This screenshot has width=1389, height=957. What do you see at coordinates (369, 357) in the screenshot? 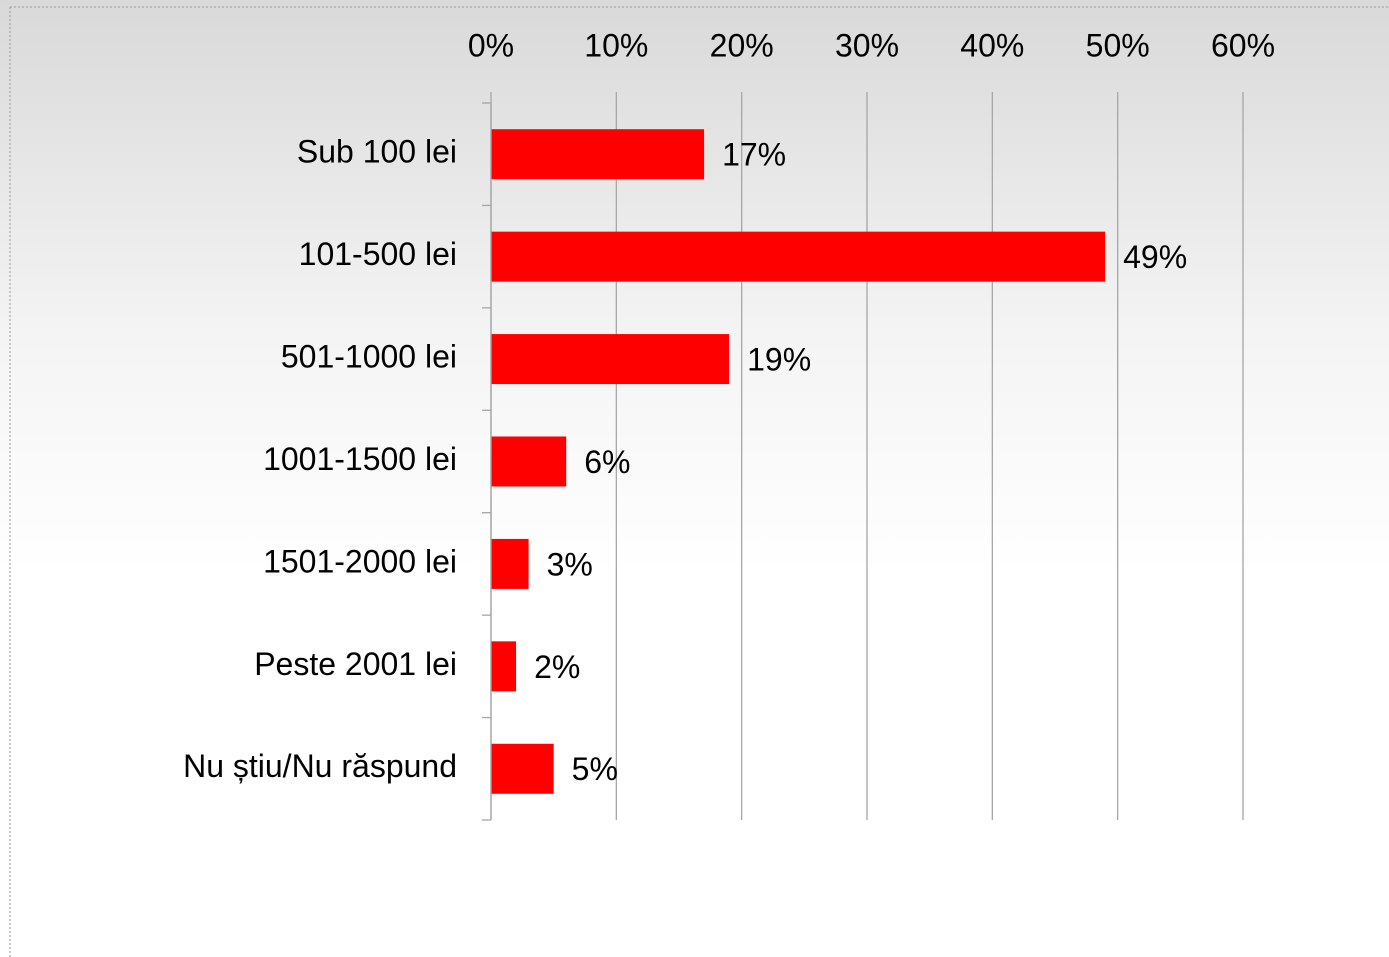
I see `y-tick-label: 501-1000 lei` at bounding box center [369, 357].